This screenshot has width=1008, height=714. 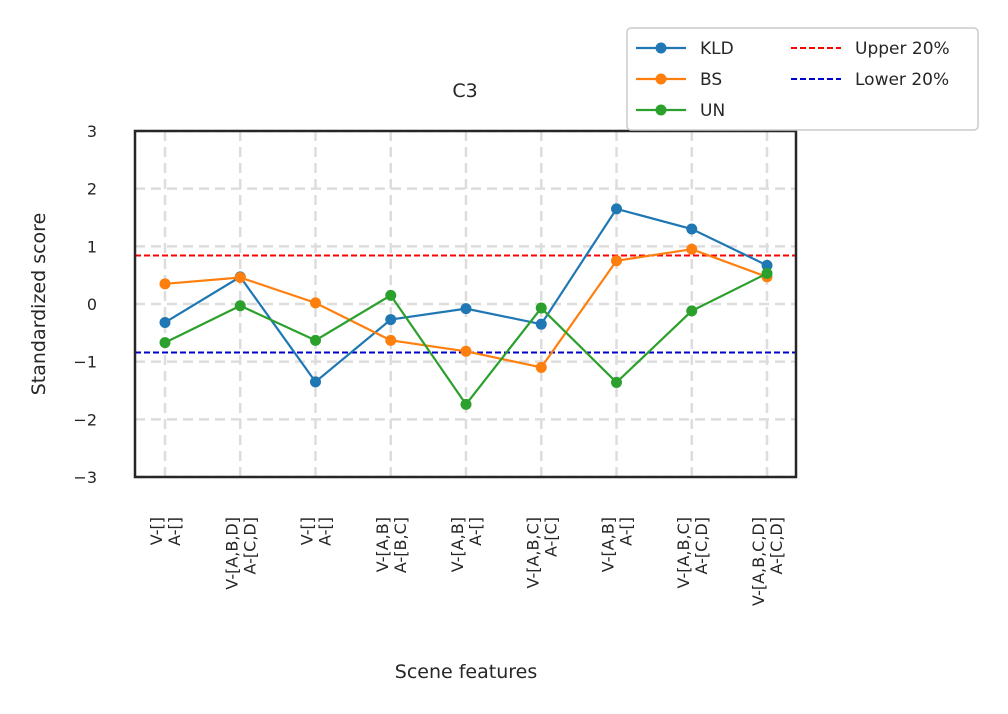 I want to click on y-tick-label: 1, so click(x=92, y=246).